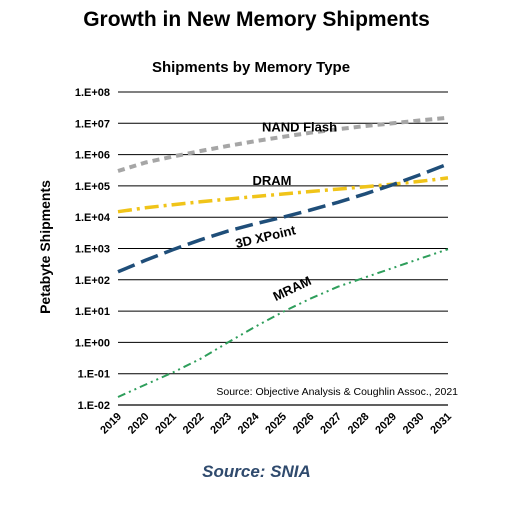 Image resolution: width=513 pixels, height=509 pixels. I want to click on x-tick-label: 2029, so click(386, 424).